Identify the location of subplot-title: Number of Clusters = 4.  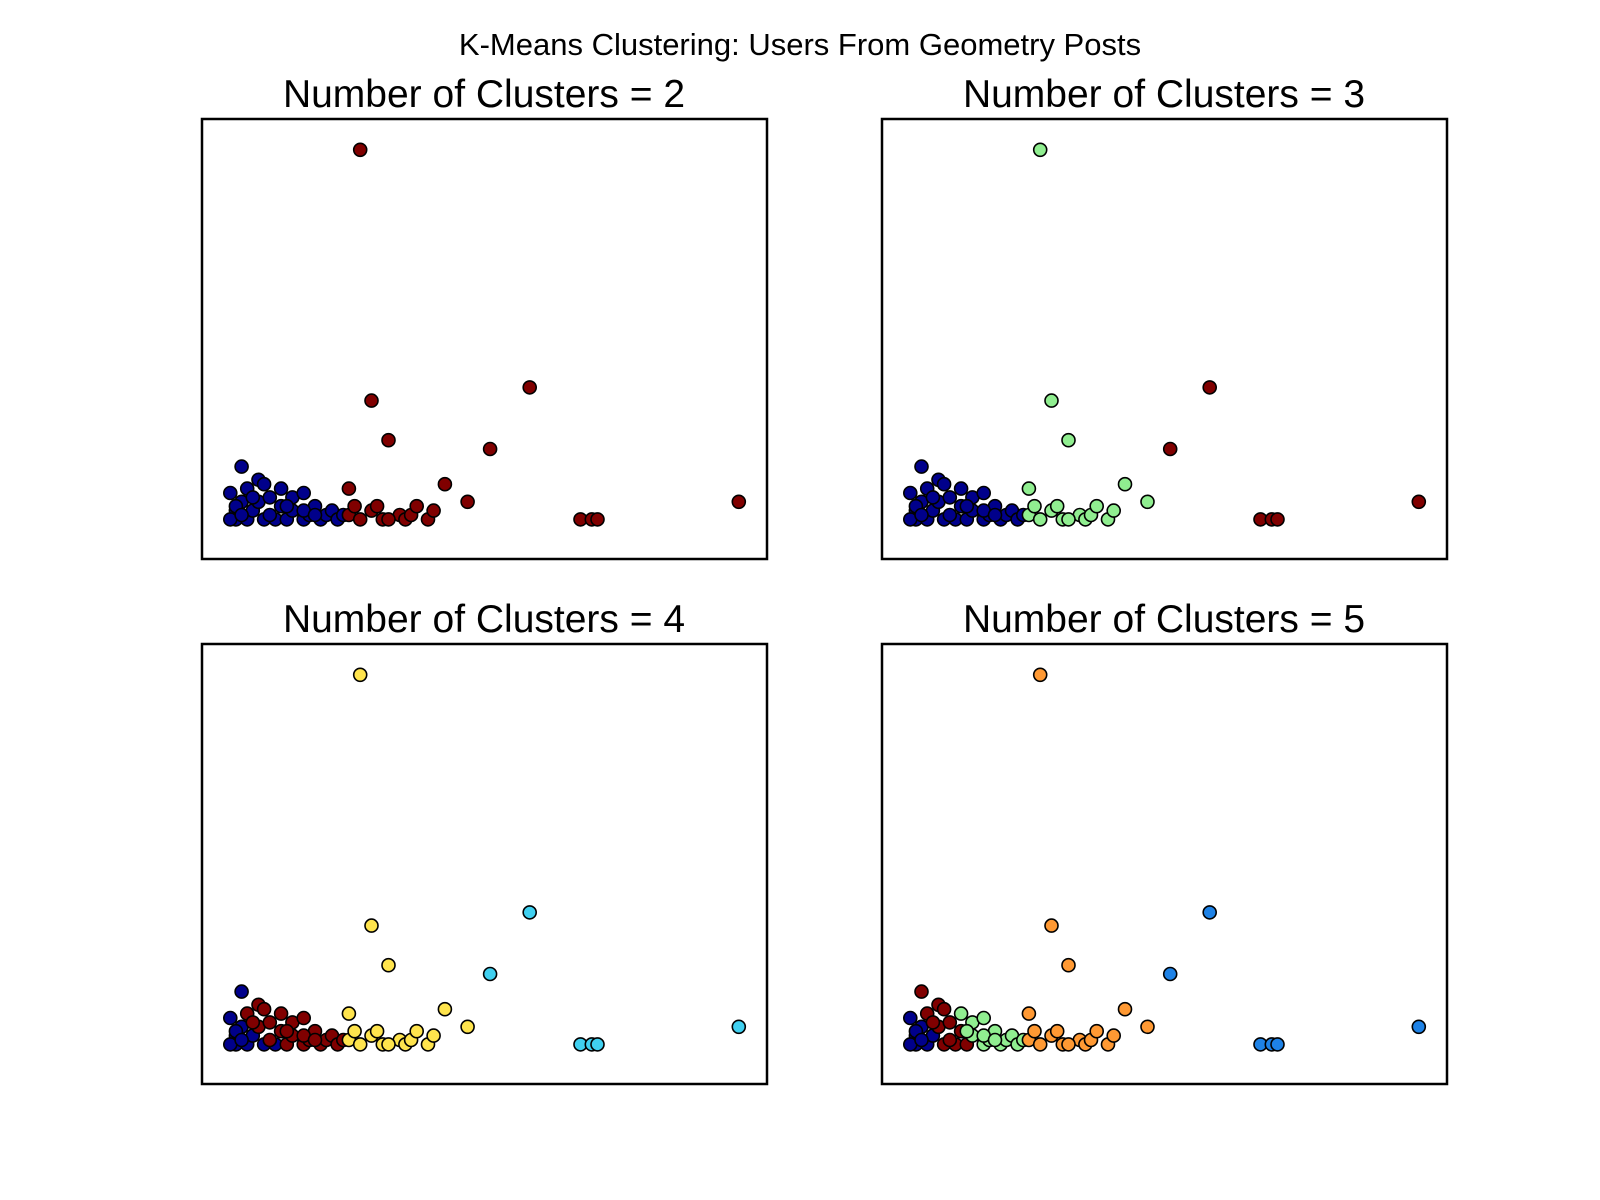
(484, 619).